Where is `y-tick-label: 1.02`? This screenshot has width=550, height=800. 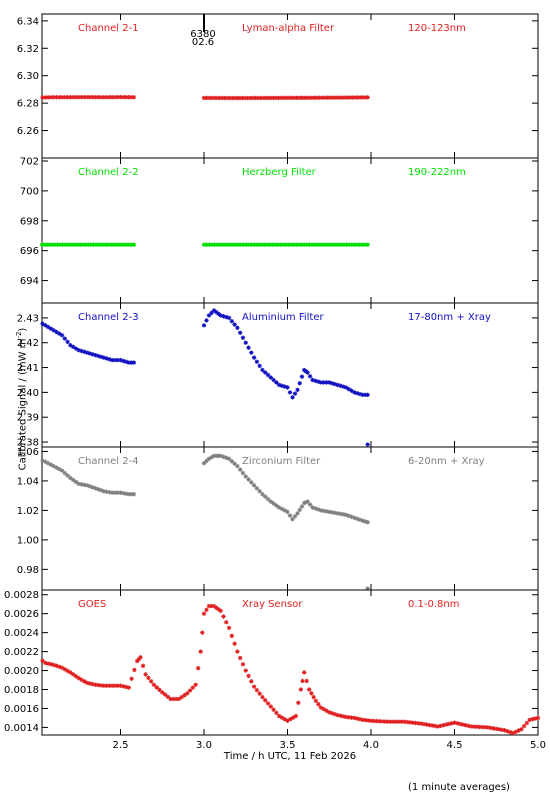
y-tick-label: 1.02 is located at coordinates (28, 511).